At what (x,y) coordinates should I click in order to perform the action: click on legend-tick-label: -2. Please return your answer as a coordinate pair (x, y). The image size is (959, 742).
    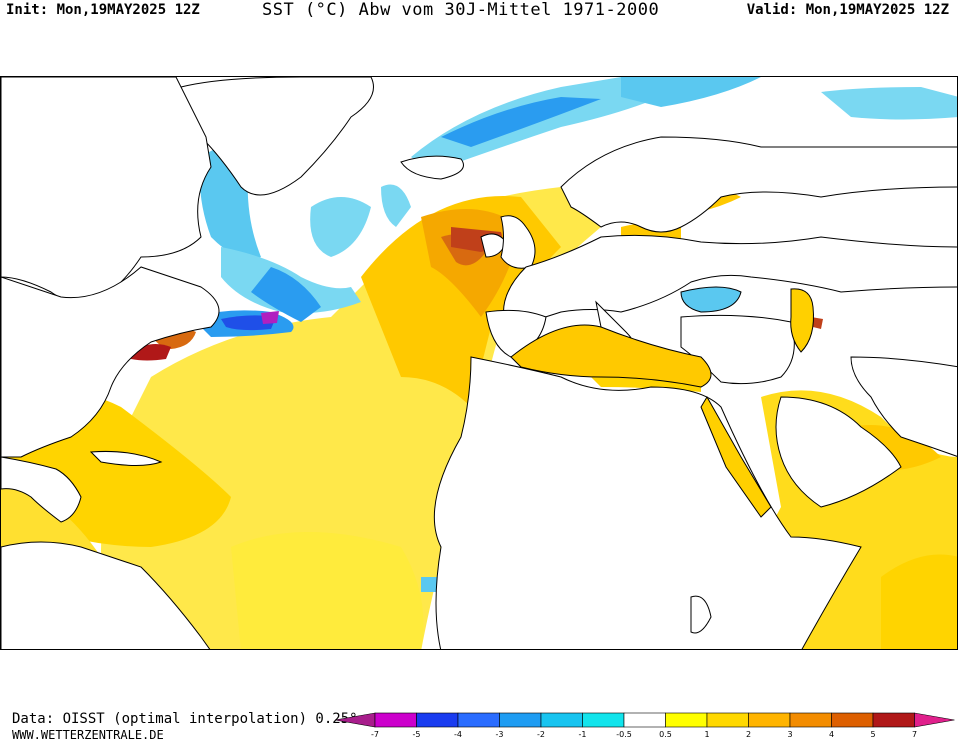
    Looking at the image, I should click on (541, 734).